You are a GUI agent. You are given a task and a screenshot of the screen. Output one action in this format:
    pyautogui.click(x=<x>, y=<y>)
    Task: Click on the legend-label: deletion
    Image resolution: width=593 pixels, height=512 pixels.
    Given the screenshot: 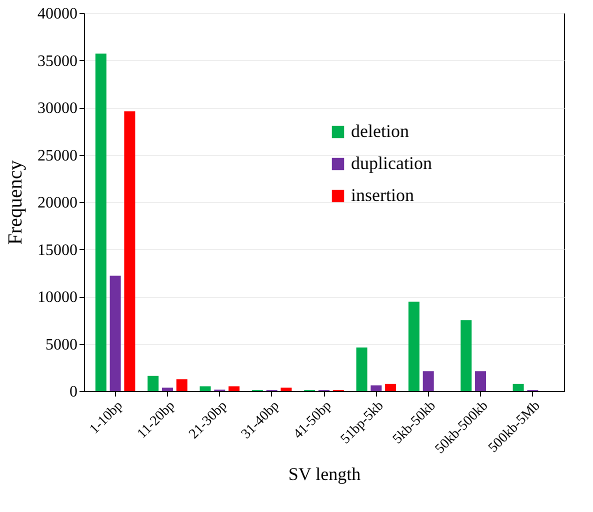 What is the action you would take?
    pyautogui.click(x=380, y=131)
    